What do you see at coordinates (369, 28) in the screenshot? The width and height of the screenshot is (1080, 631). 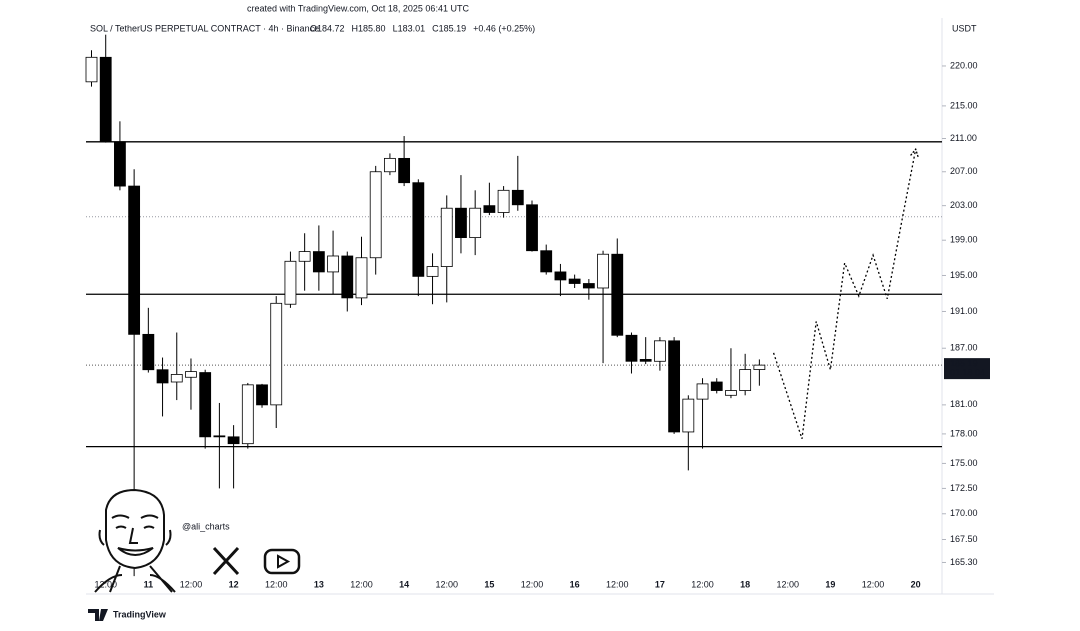 I see `legend-value: H185.80` at bounding box center [369, 28].